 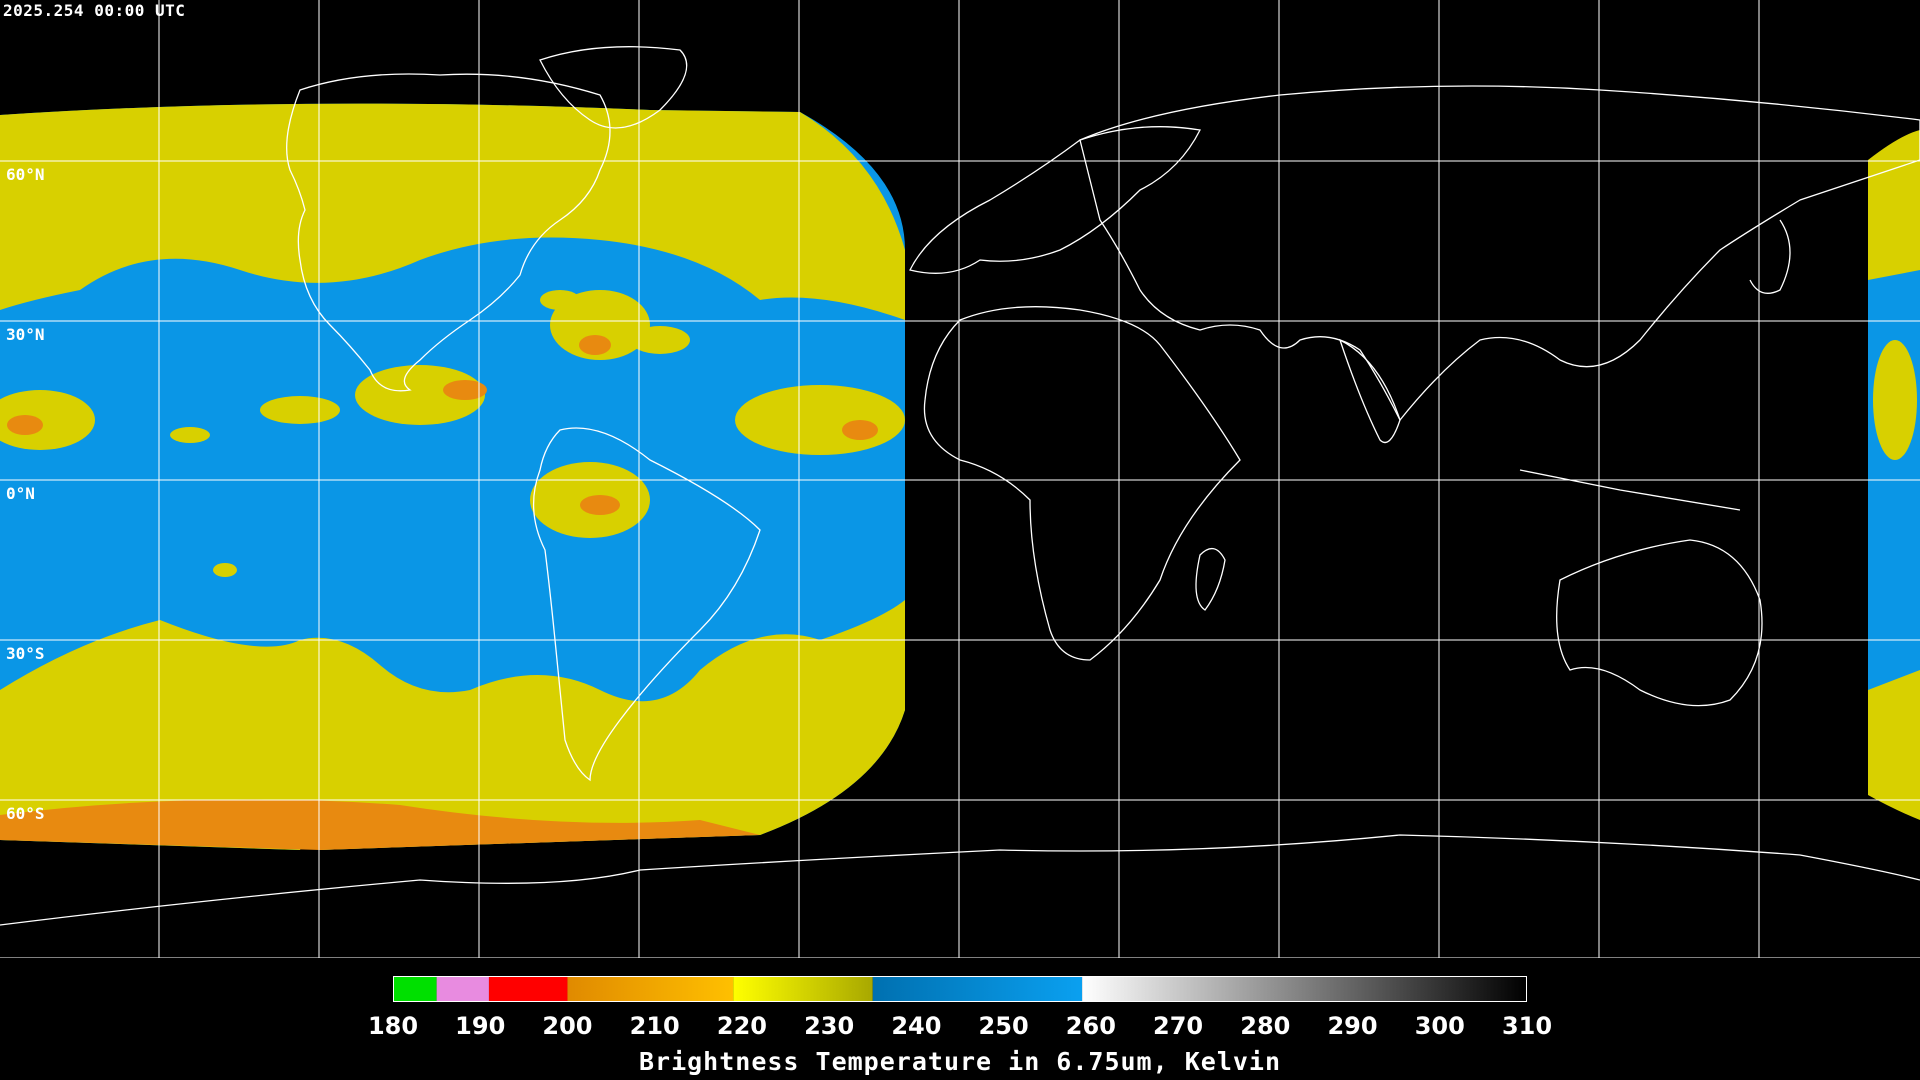 What do you see at coordinates (1527, 1026) in the screenshot?
I see `colorbar-tick-label: 310` at bounding box center [1527, 1026].